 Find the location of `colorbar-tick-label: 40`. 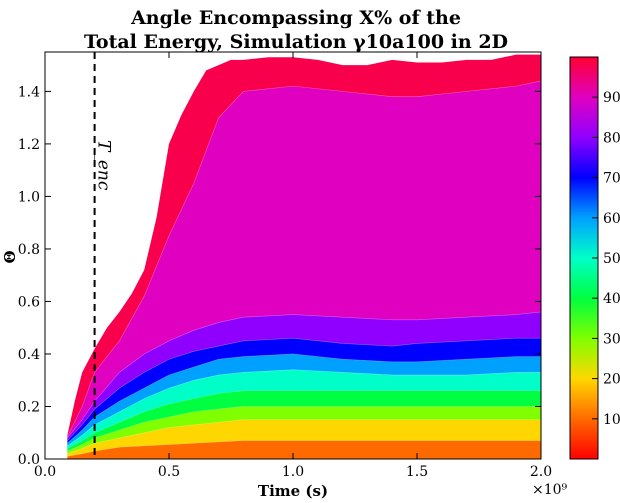

colorbar-tick-label: 40 is located at coordinates (611, 299).